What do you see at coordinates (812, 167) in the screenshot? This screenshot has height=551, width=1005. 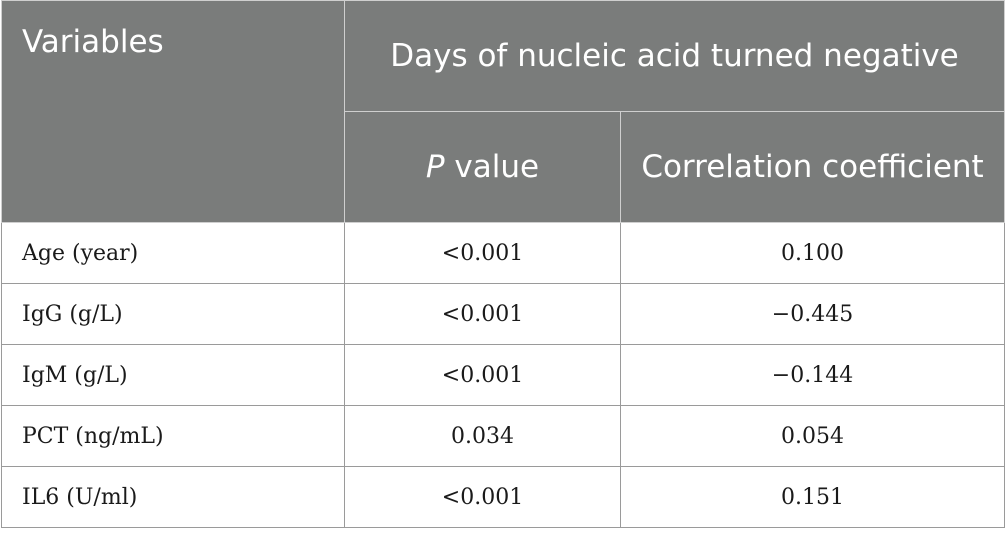 I see `header-correlation-coefficient: Correlation coefficient` at bounding box center [812, 167].